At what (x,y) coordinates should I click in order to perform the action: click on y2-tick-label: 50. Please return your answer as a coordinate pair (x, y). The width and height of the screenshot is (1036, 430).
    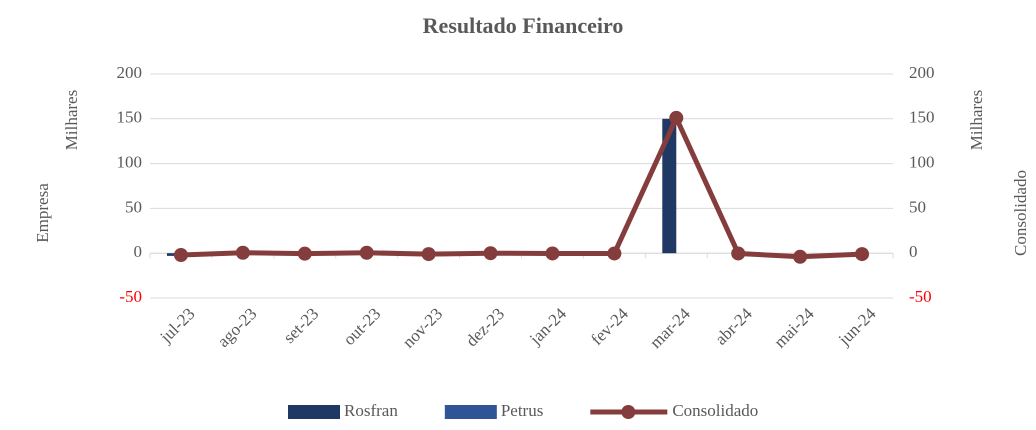
    Looking at the image, I should click on (917, 206).